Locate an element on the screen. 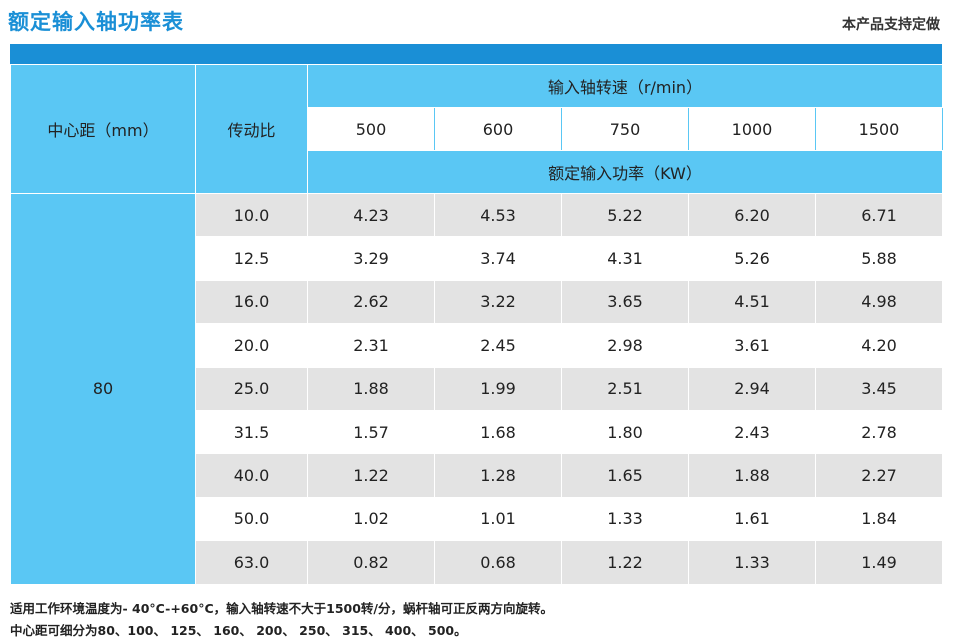 Image resolution: width=954 pixels, height=639 pixels. power-cell: 4.53 is located at coordinates (498, 215).